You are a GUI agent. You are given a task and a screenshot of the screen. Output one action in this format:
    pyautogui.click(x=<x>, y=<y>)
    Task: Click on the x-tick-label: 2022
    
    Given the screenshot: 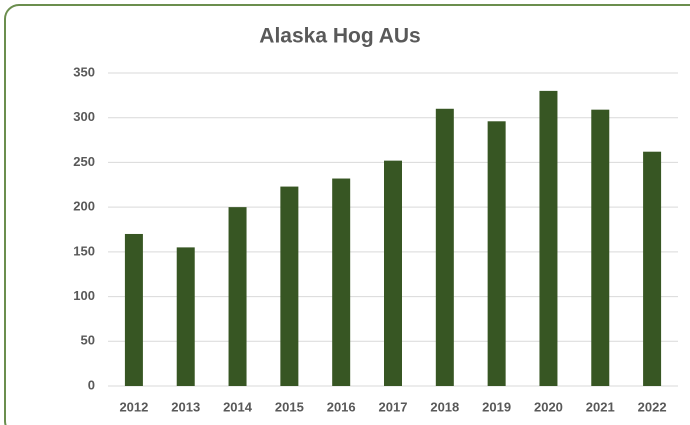 What is the action you would take?
    pyautogui.click(x=652, y=406)
    